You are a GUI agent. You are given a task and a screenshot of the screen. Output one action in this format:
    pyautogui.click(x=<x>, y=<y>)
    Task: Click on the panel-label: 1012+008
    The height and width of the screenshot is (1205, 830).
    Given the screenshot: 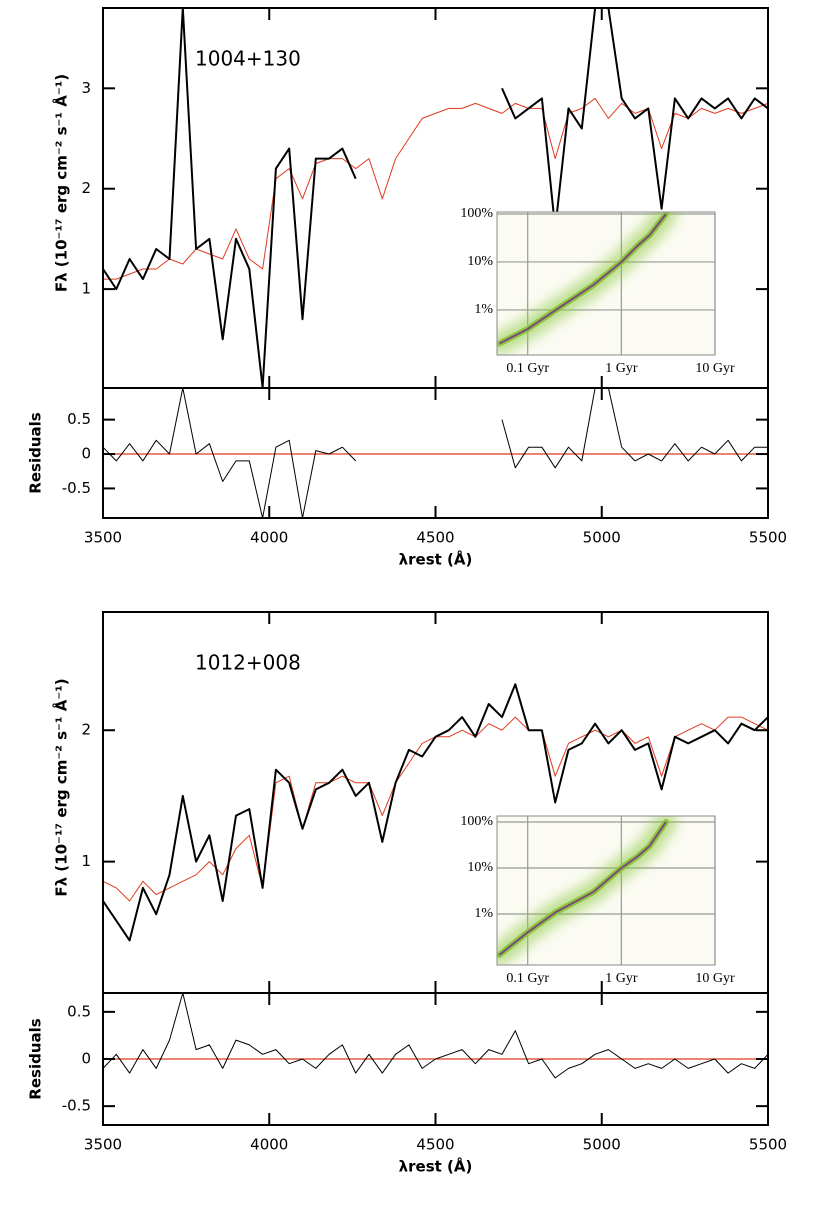 What is the action you would take?
    pyautogui.click(x=248, y=663)
    